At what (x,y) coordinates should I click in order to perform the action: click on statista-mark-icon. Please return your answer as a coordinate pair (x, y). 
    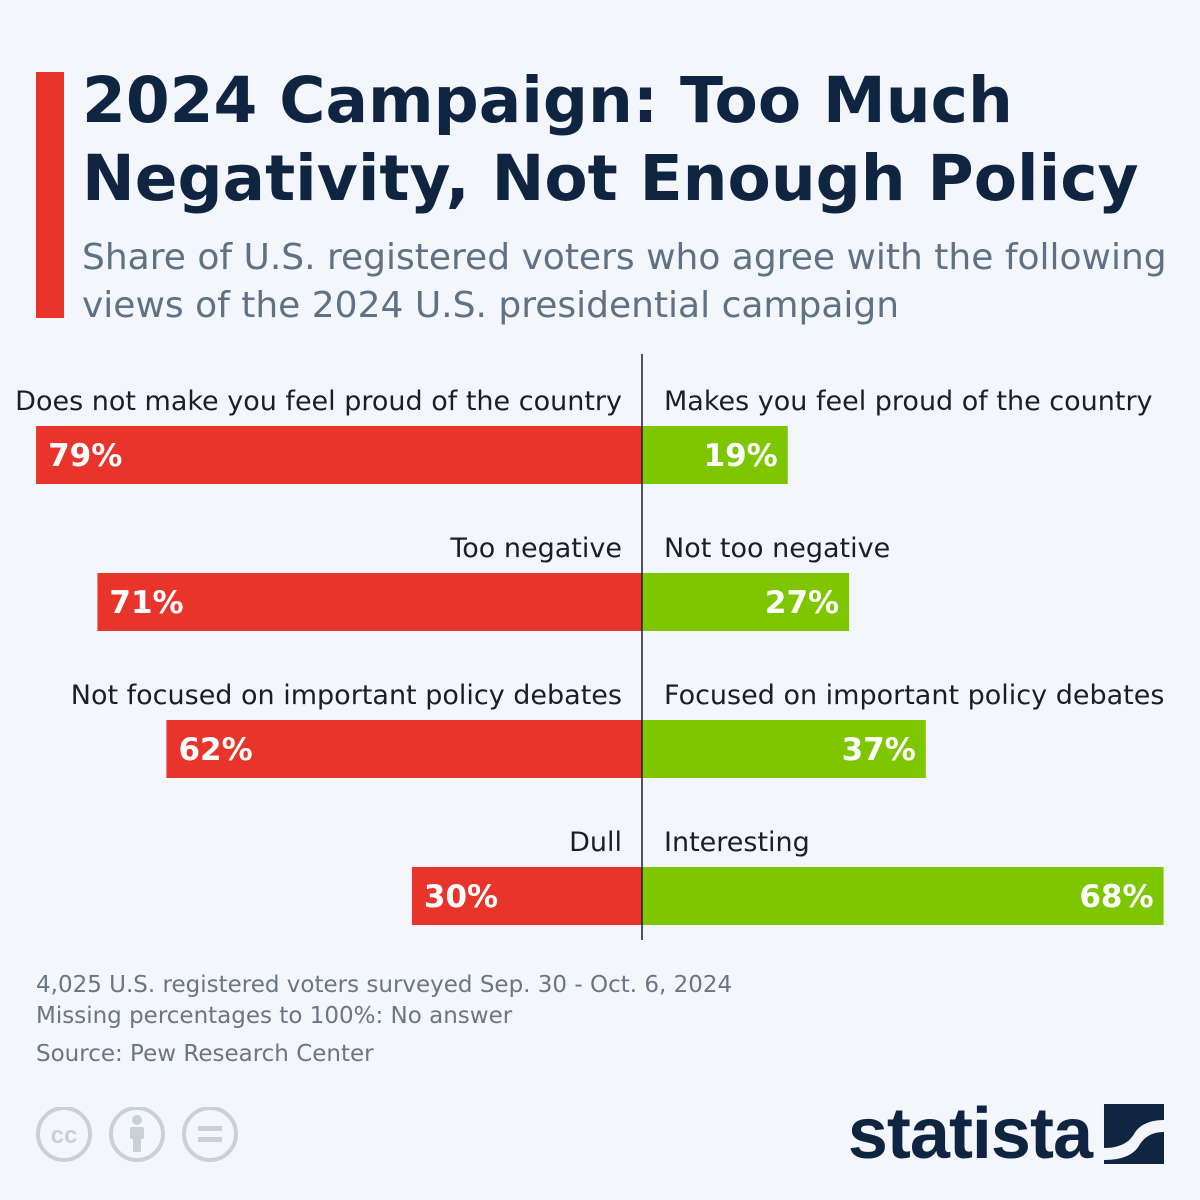
    Looking at the image, I should click on (1134, 1134).